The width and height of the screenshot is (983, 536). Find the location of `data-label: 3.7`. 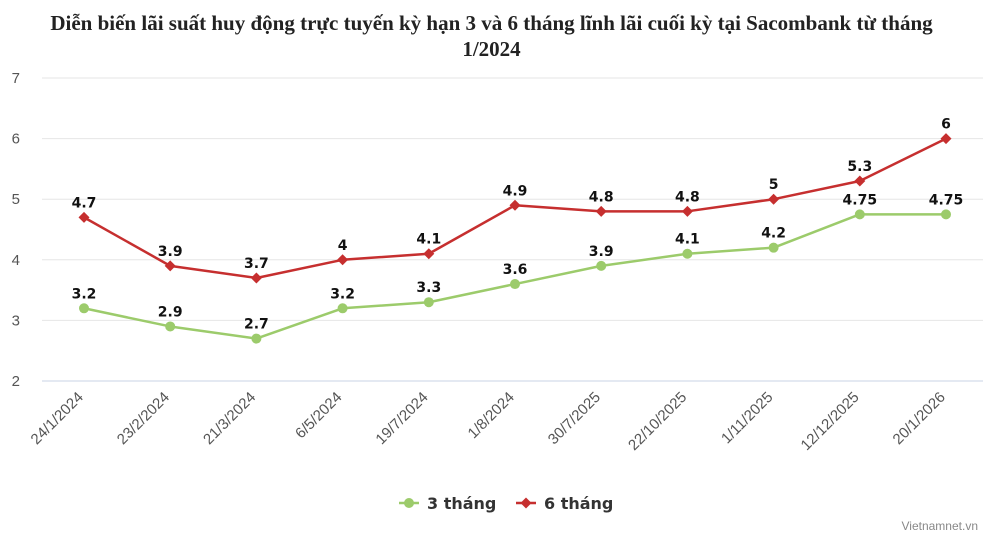

data-label: 3.7 is located at coordinates (256, 264).